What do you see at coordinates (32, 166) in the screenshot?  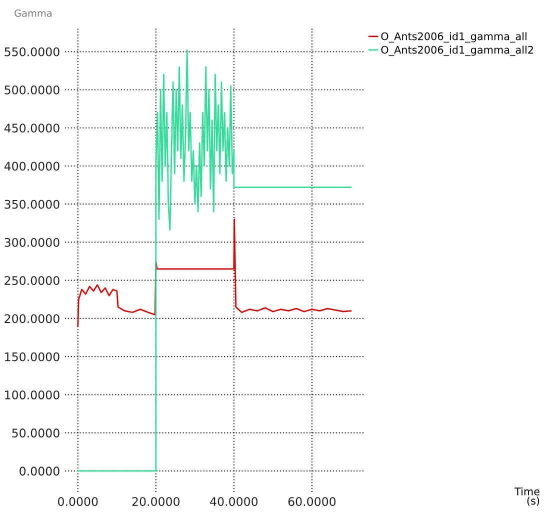 I see `y-tick-label: 400.0000` at bounding box center [32, 166].